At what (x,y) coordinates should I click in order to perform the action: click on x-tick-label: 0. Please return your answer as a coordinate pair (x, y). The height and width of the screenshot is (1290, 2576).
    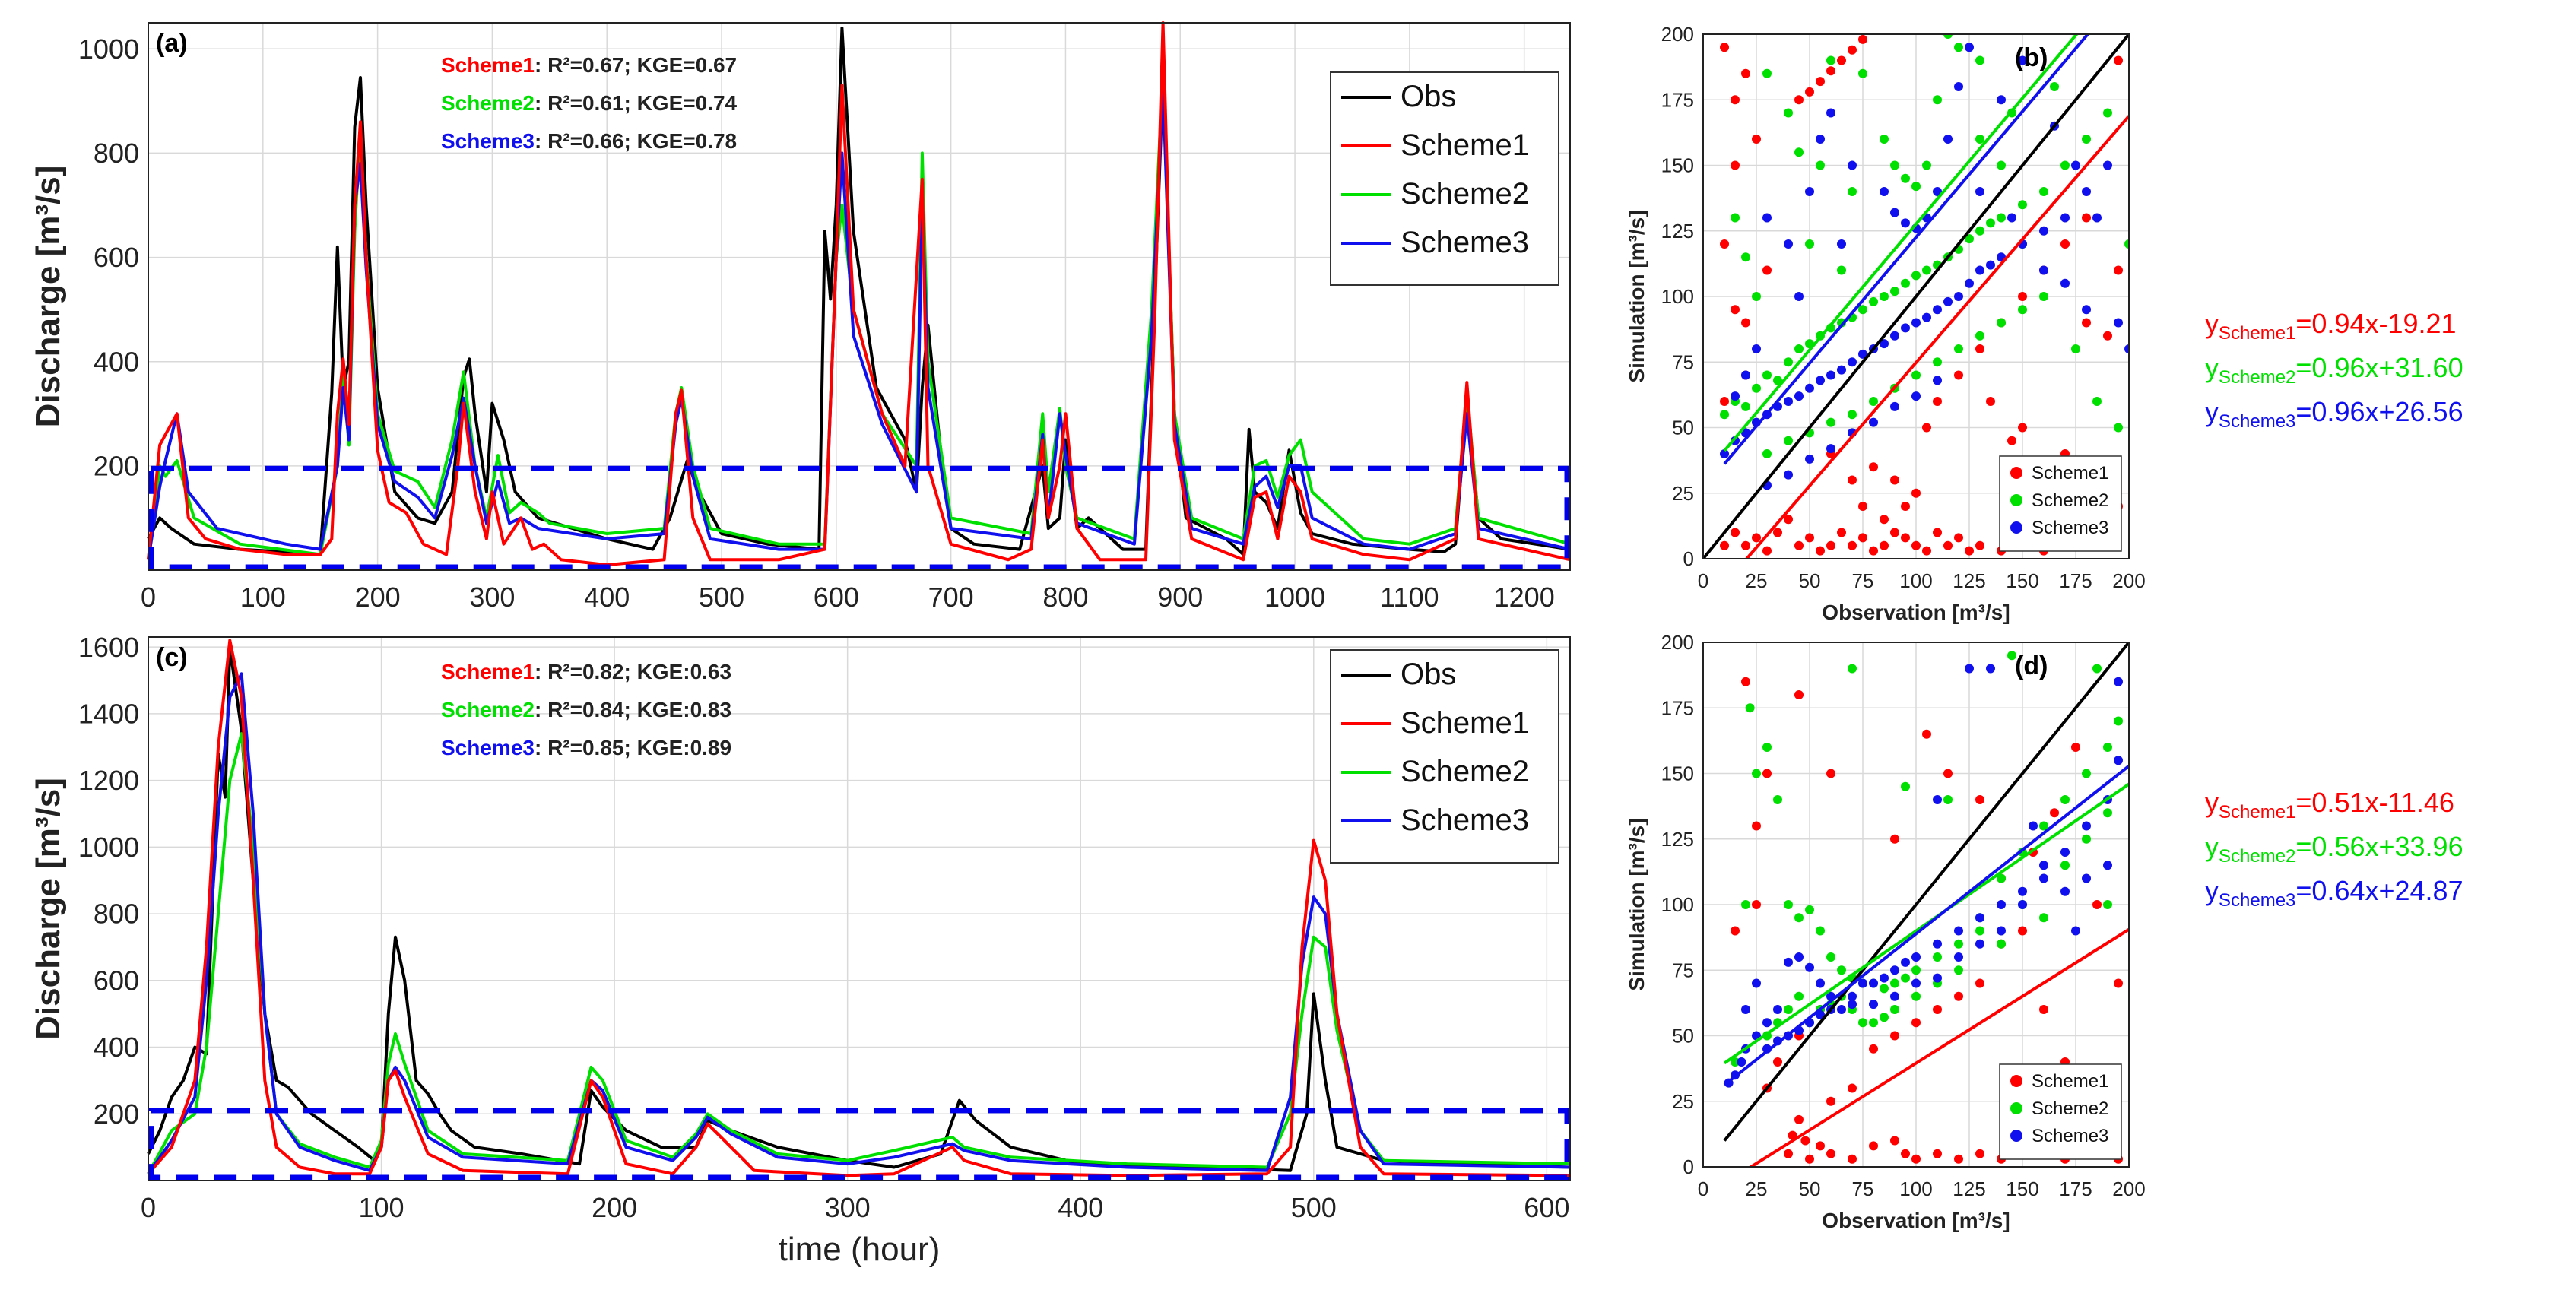
    Looking at the image, I should click on (148, 597).